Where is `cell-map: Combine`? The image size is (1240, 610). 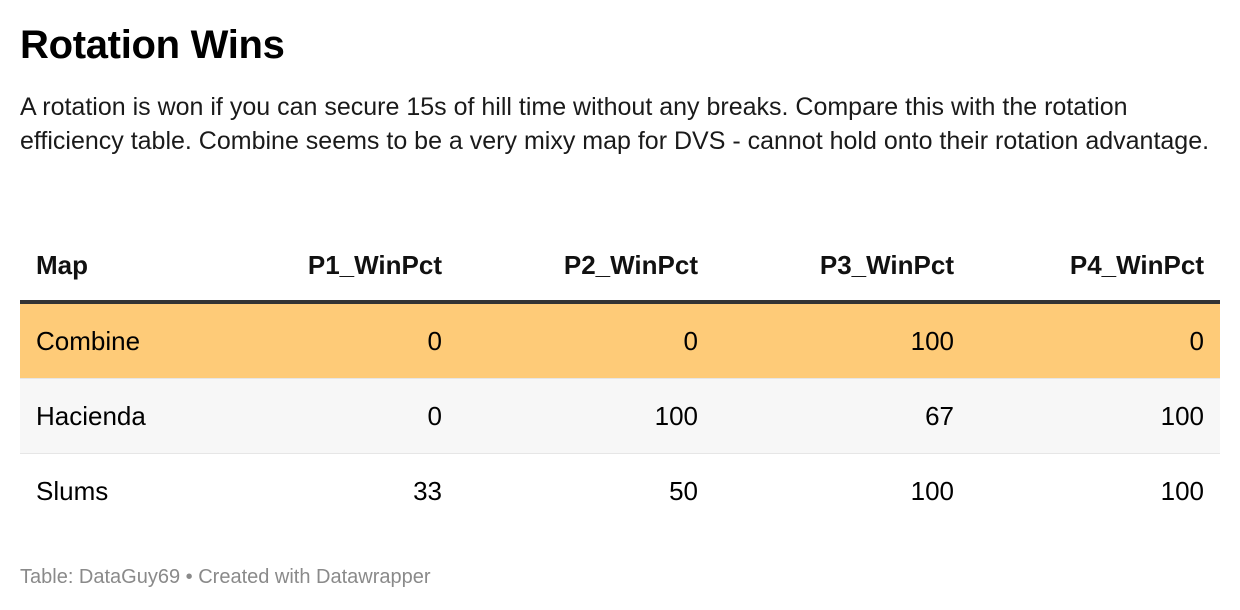
cell-map: Combine is located at coordinates (88, 341).